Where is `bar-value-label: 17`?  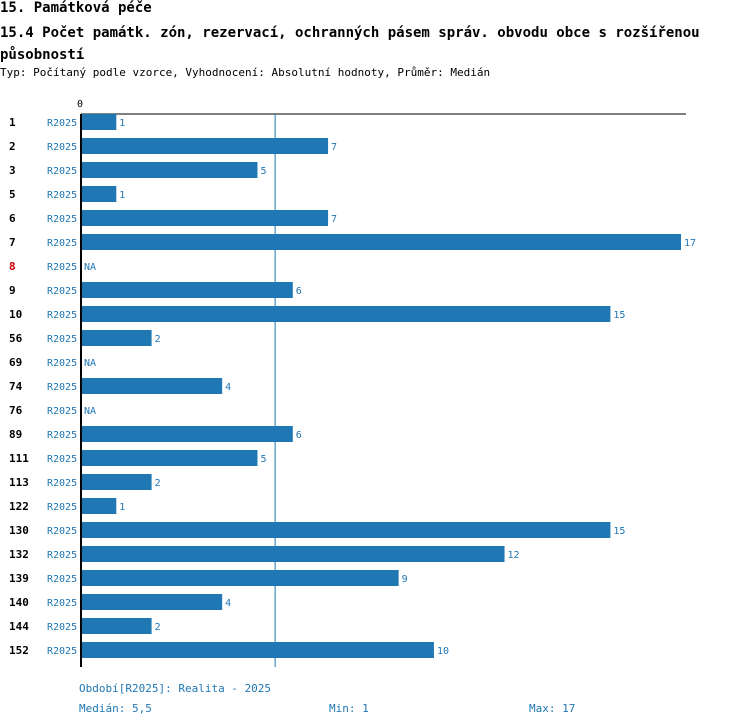 bar-value-label: 17 is located at coordinates (690, 243).